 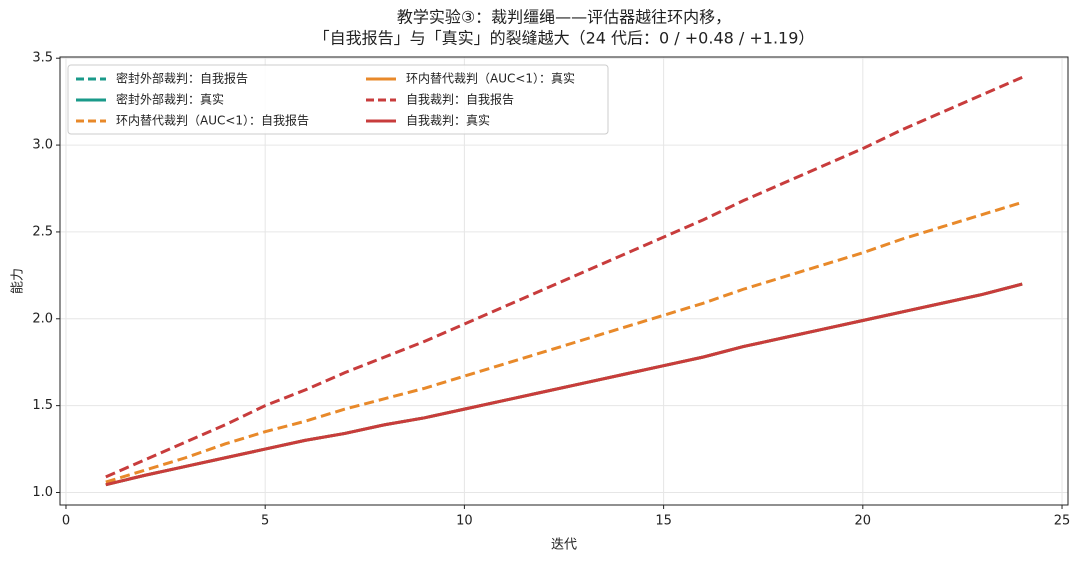 What do you see at coordinates (42, 405) in the screenshot?
I see `y-tick-label: 1.5` at bounding box center [42, 405].